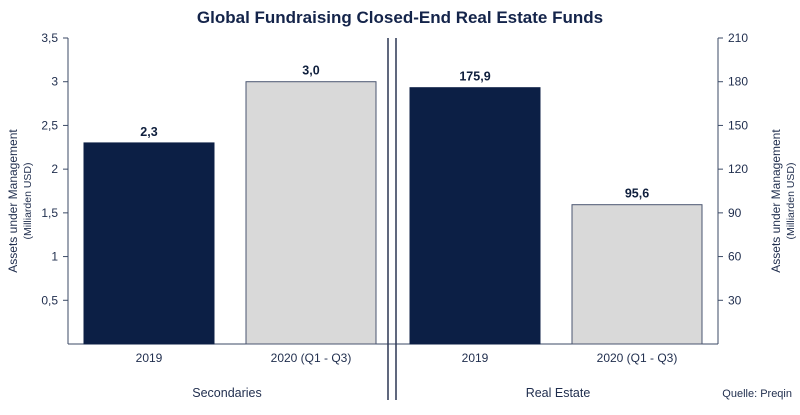 The width and height of the screenshot is (800, 415). I want to click on data-label: 95,6, so click(637, 194).